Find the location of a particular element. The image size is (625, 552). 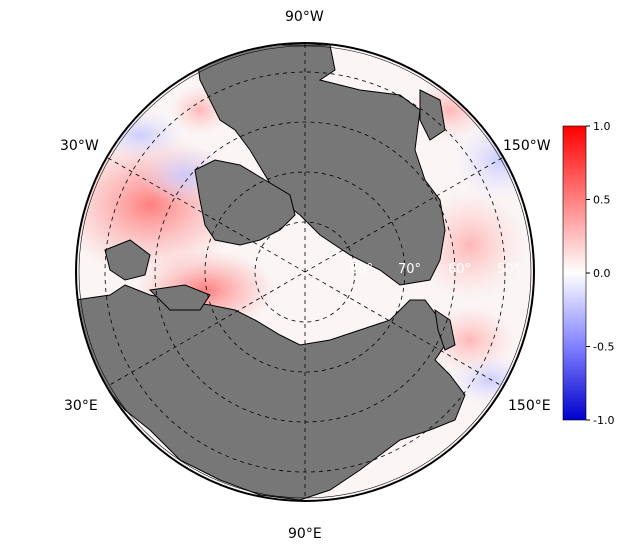

land-alaska-tip is located at coordinates (432, 115).